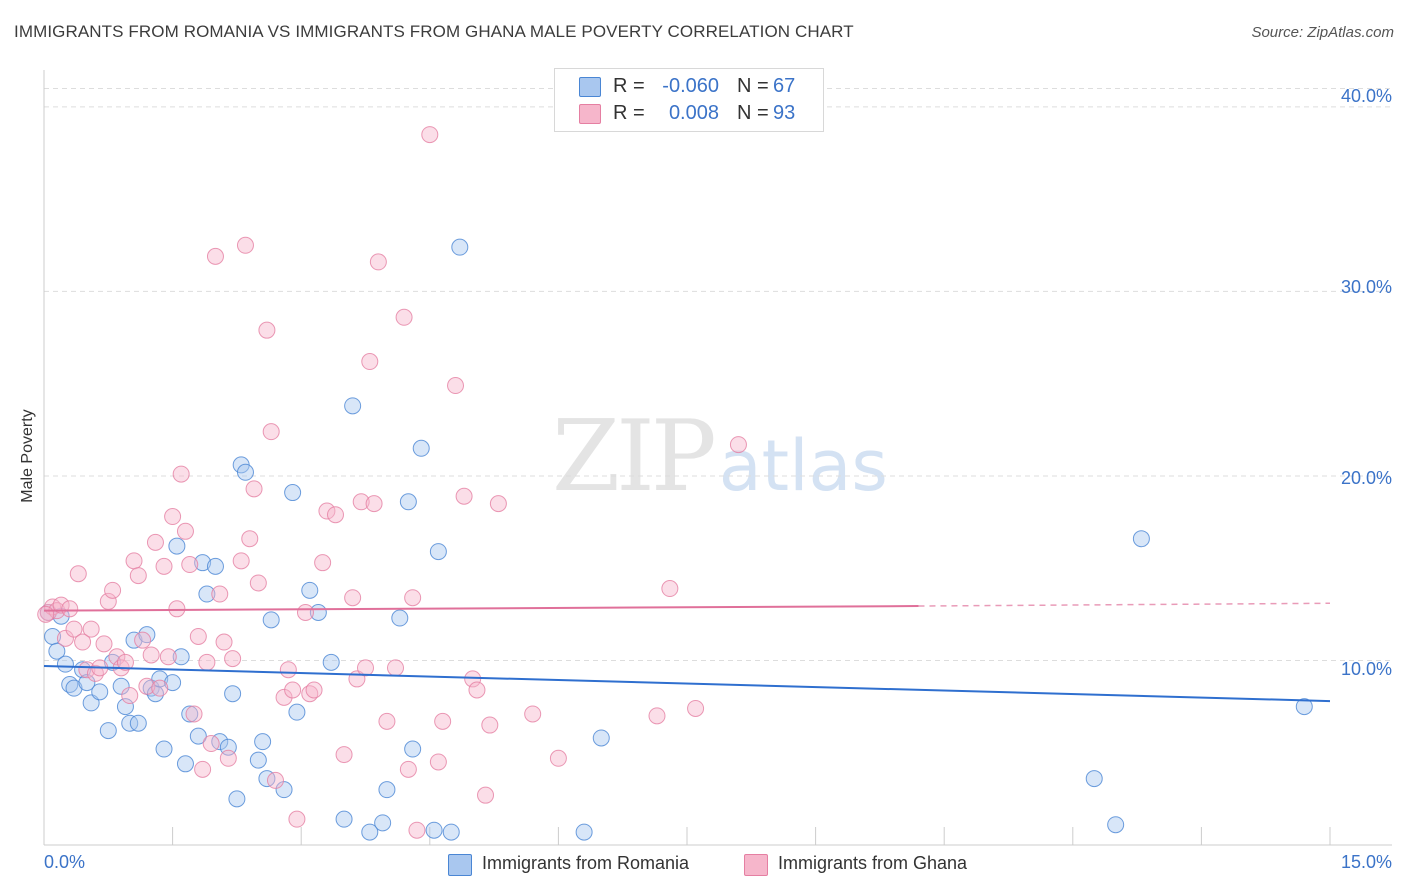  What do you see at coordinates (1124, 604) in the screenshot?
I see `trend-extension-ghana` at bounding box center [1124, 604].